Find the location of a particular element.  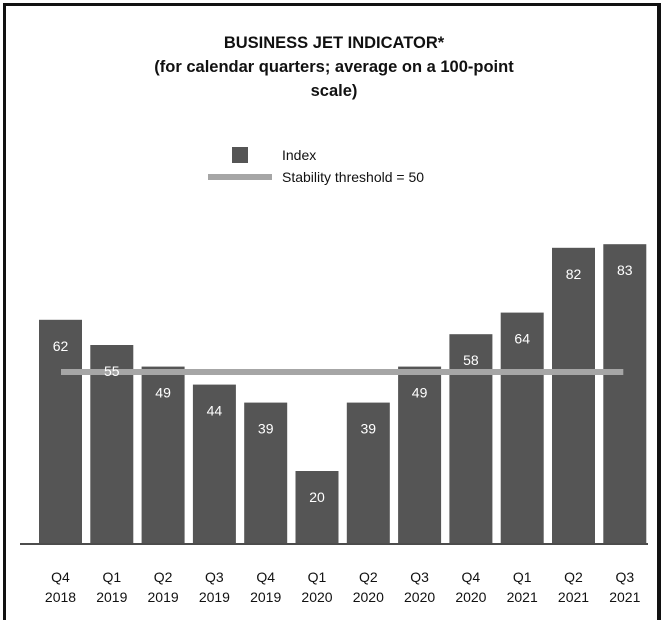

x-tick-year-11: 2021 is located at coordinates (624, 597).